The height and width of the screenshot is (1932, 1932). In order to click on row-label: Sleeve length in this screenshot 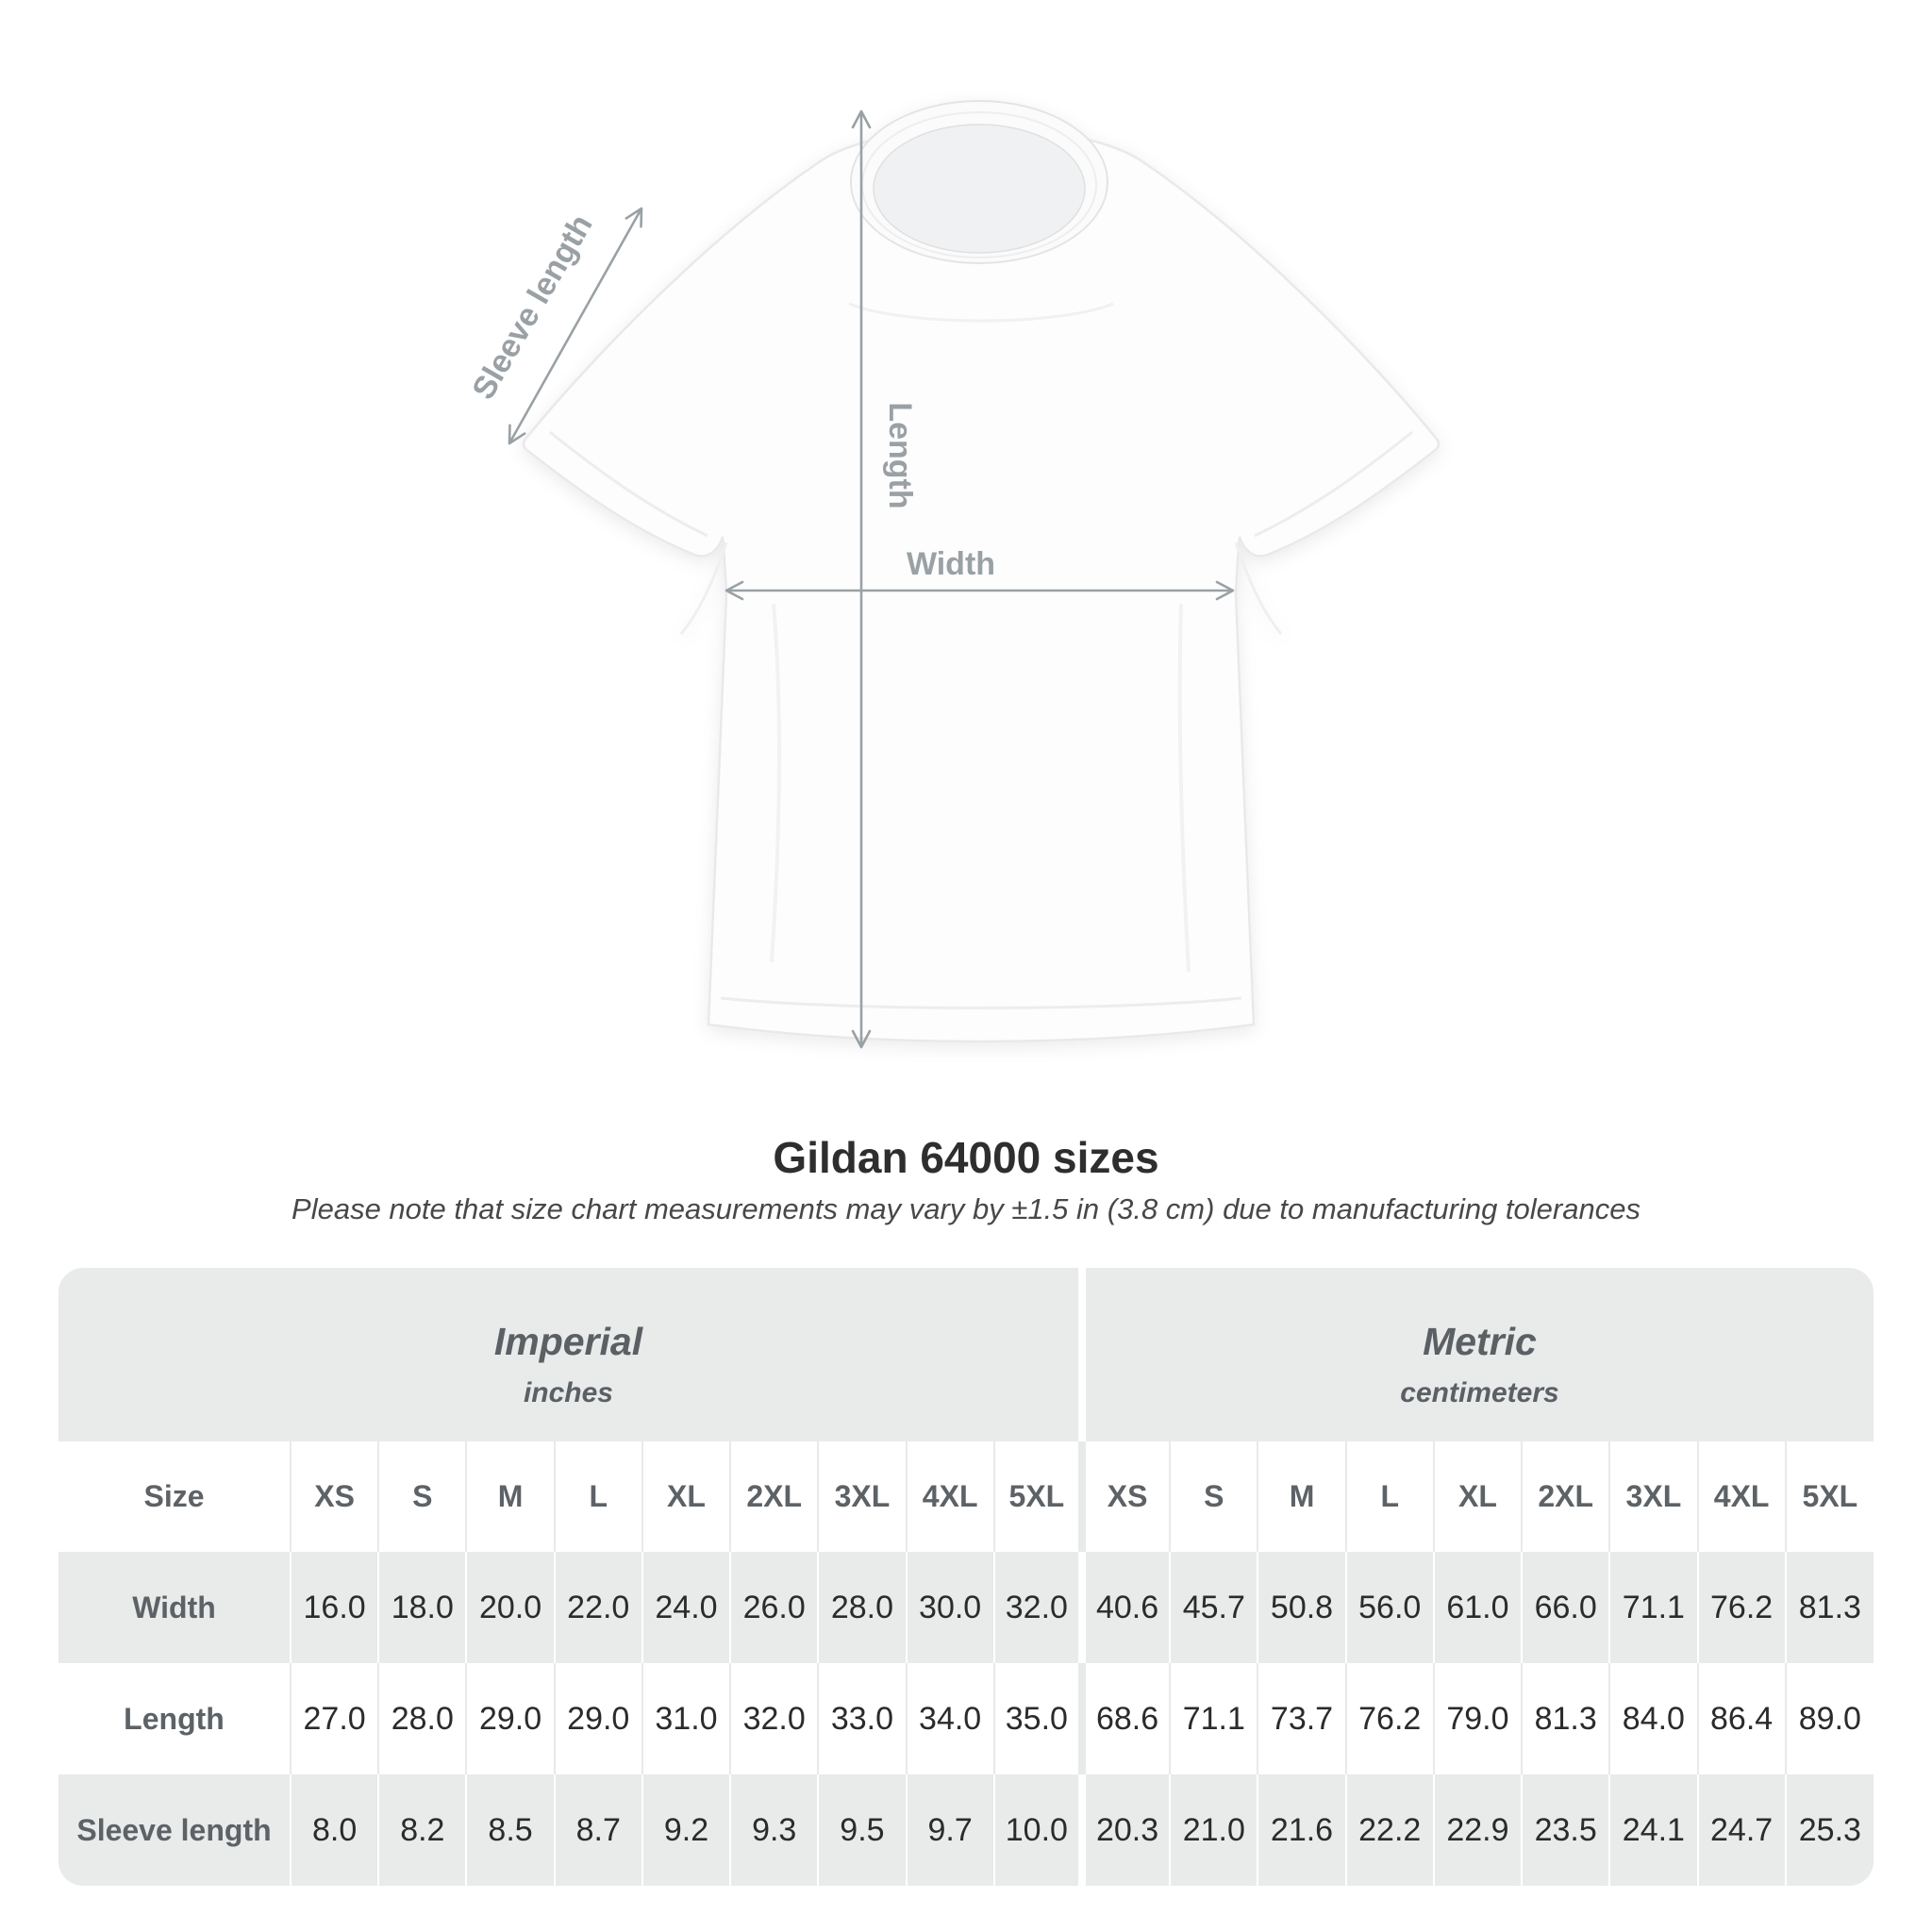, I will do `click(175, 1830)`.